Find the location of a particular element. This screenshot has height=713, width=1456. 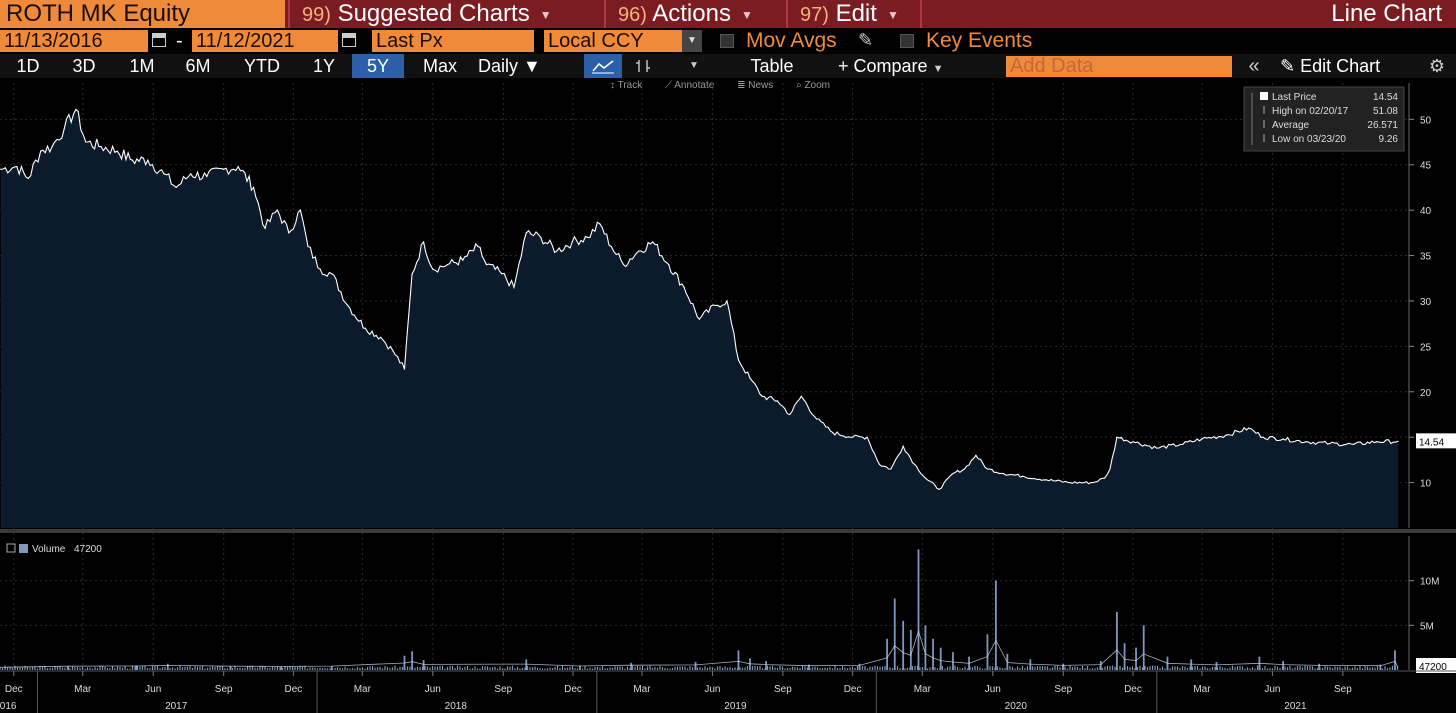

gear-icon: ⚙ is located at coordinates (1437, 66).